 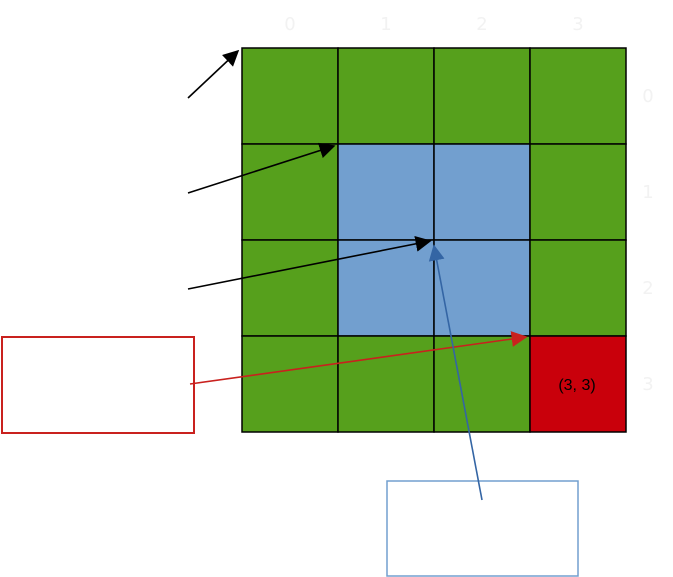 What do you see at coordinates (647, 384) in the screenshot?
I see `row-label-3: 3` at bounding box center [647, 384].